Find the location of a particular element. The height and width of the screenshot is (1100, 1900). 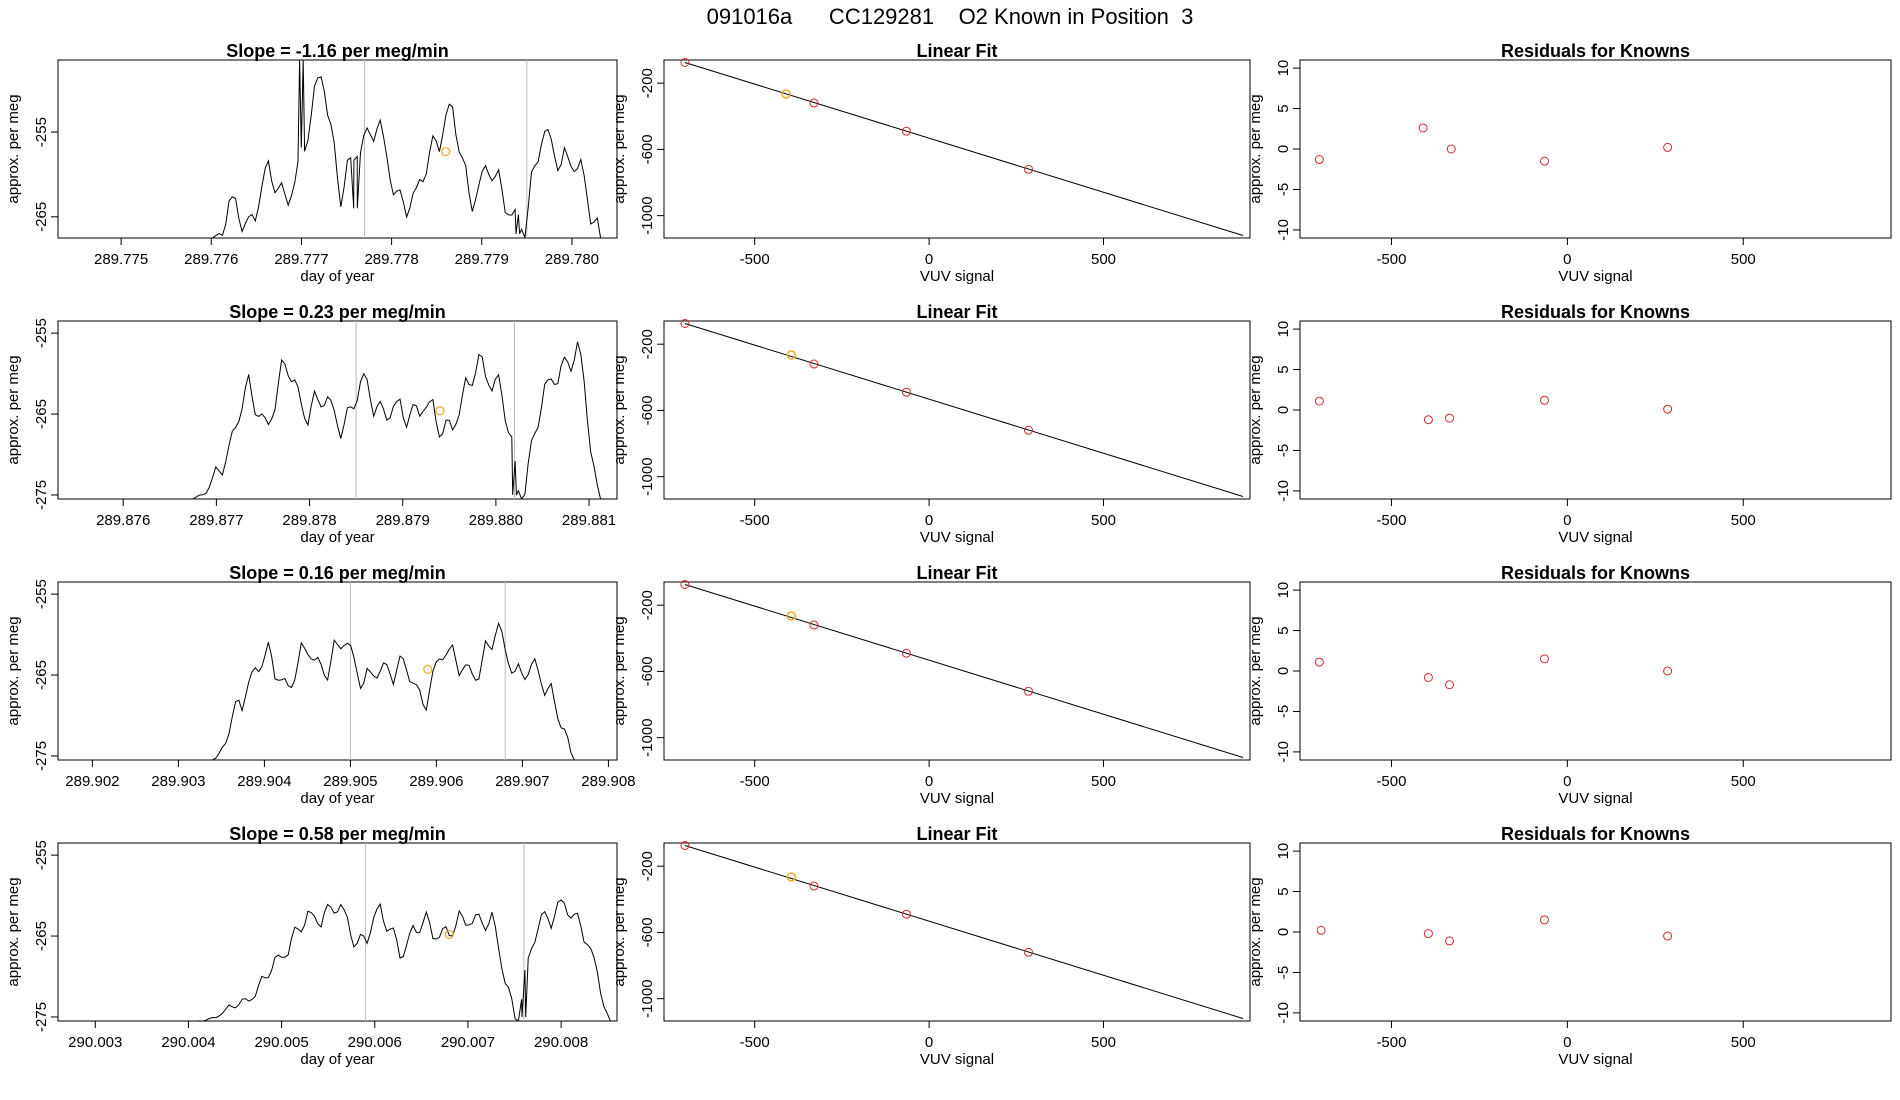

residuals-y-label: approx. per meg is located at coordinates (1255, 148).